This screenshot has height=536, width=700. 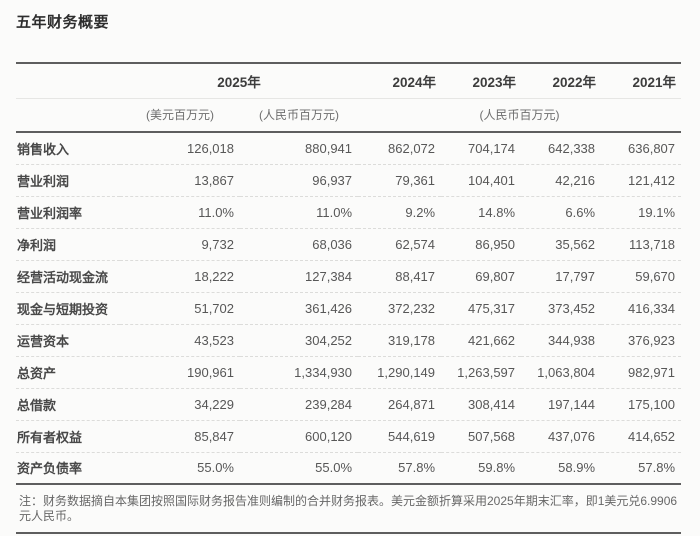 What do you see at coordinates (68, 371) in the screenshot?
I see `row-label: 总资产` at bounding box center [68, 371].